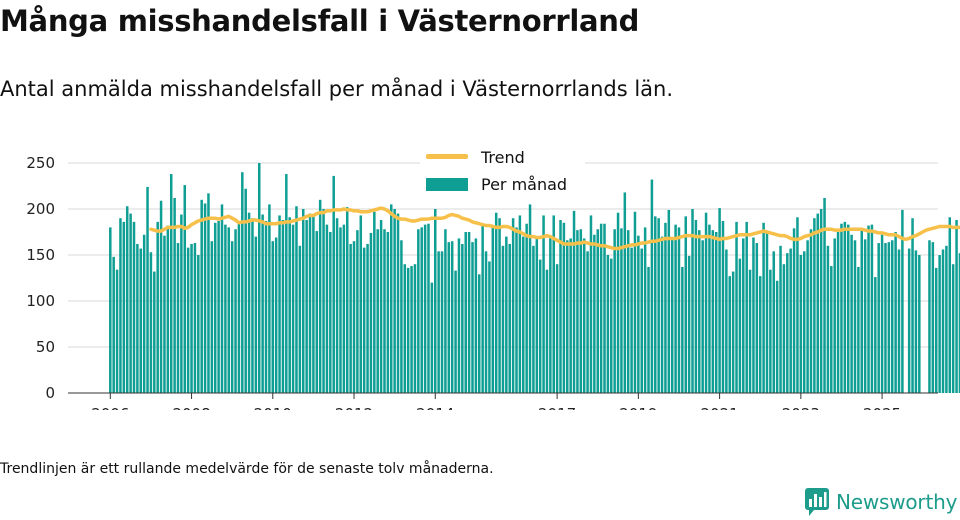 The image size is (960, 520). What do you see at coordinates (40, 163) in the screenshot?
I see `y-tick-label: 250` at bounding box center [40, 163].